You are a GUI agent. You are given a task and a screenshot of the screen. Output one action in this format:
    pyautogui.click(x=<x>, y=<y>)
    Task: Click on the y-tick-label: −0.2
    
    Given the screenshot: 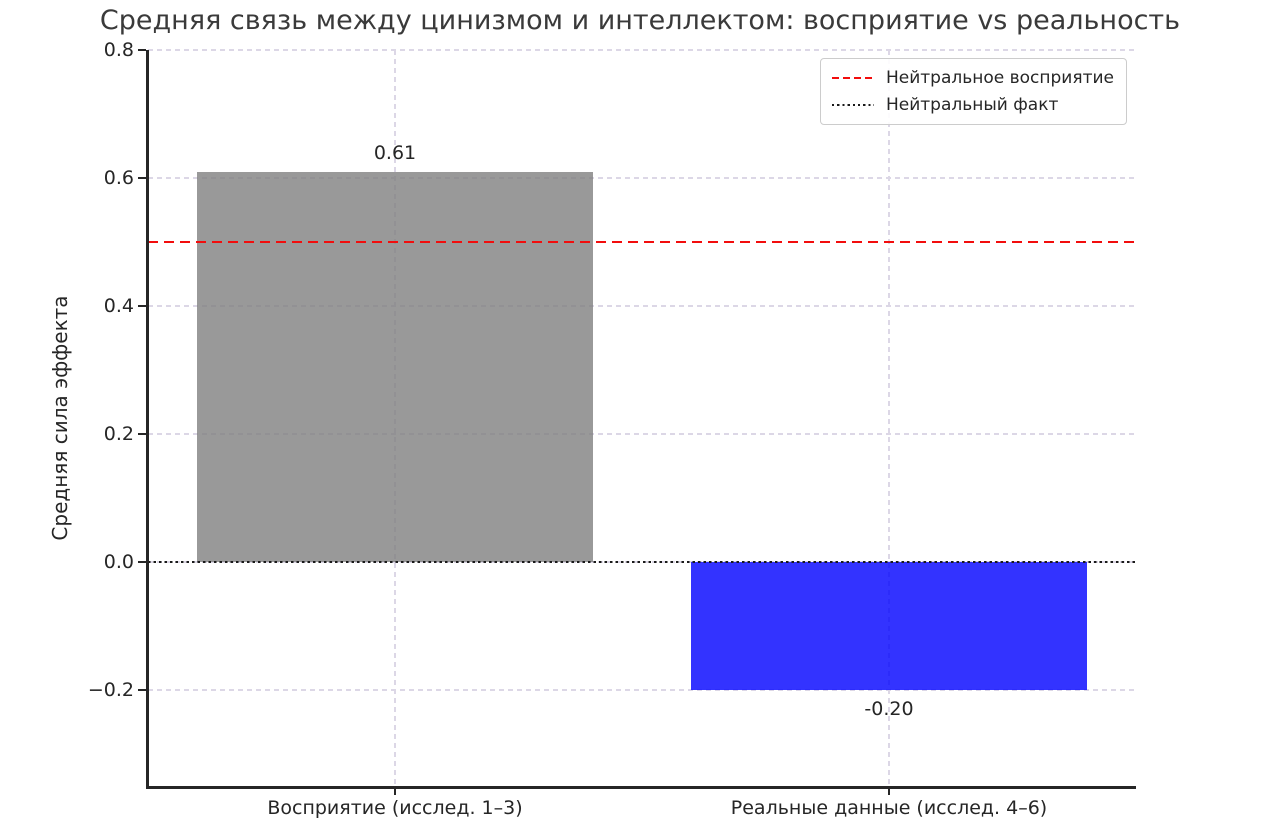 What is the action you would take?
    pyautogui.click(x=110, y=690)
    